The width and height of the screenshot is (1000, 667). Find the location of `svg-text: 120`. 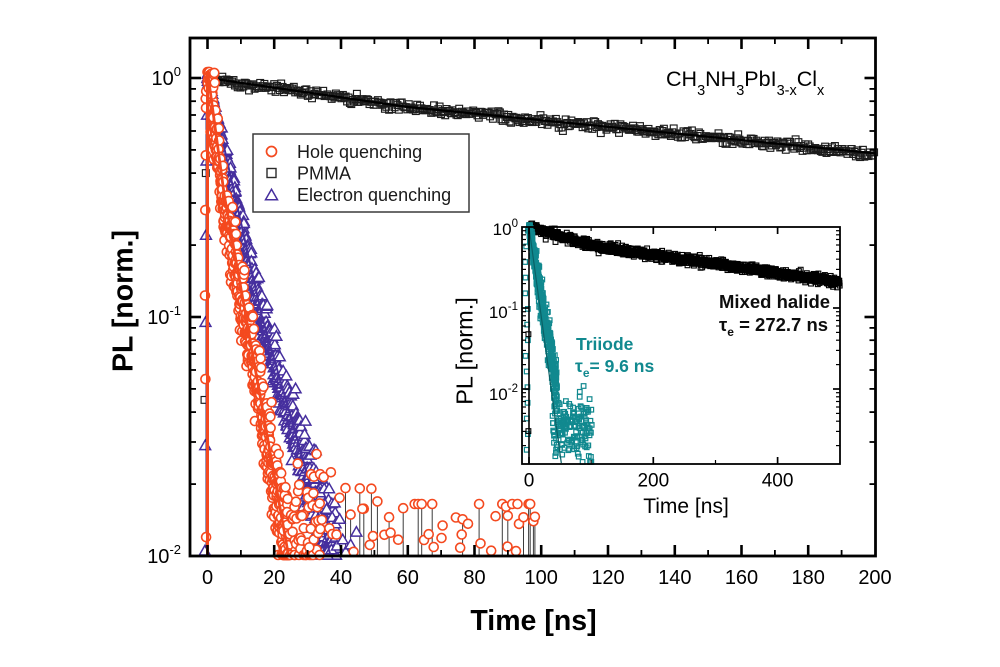

svg-text: 120 is located at coordinates (607, 578).